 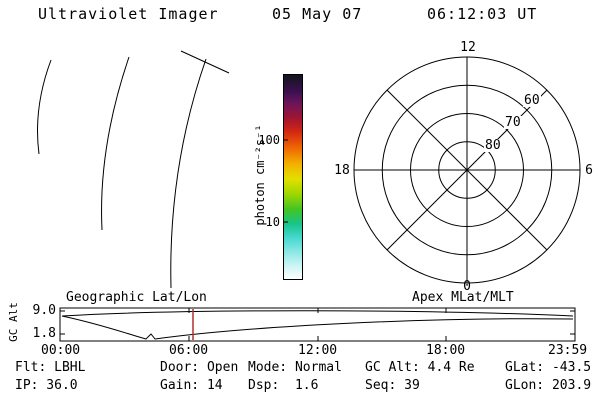 What do you see at coordinates (295, 367) in the screenshot?
I see `status-mode: Mode: Normal` at bounding box center [295, 367].